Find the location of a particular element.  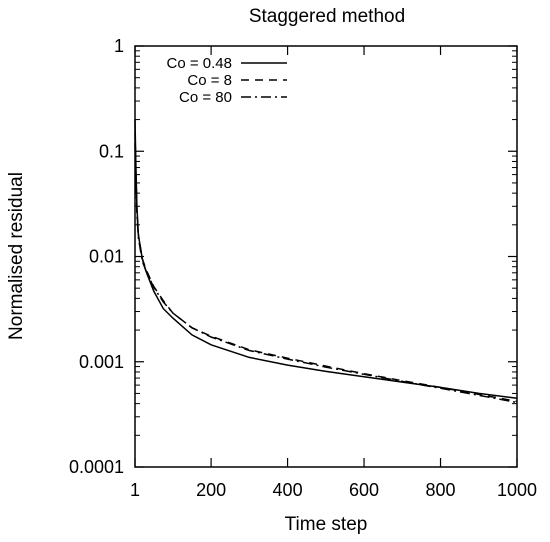

y-axis-label: Normalised residual is located at coordinates (16, 256).